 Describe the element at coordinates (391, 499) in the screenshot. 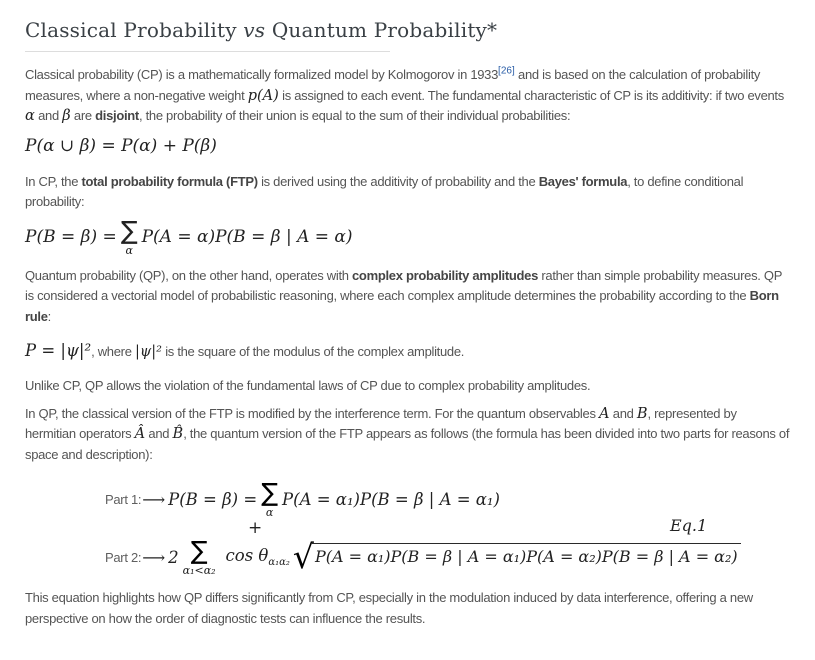

I see `part1-rhs: P(A = α₁)P(B = β | A = α₁)` at that location.